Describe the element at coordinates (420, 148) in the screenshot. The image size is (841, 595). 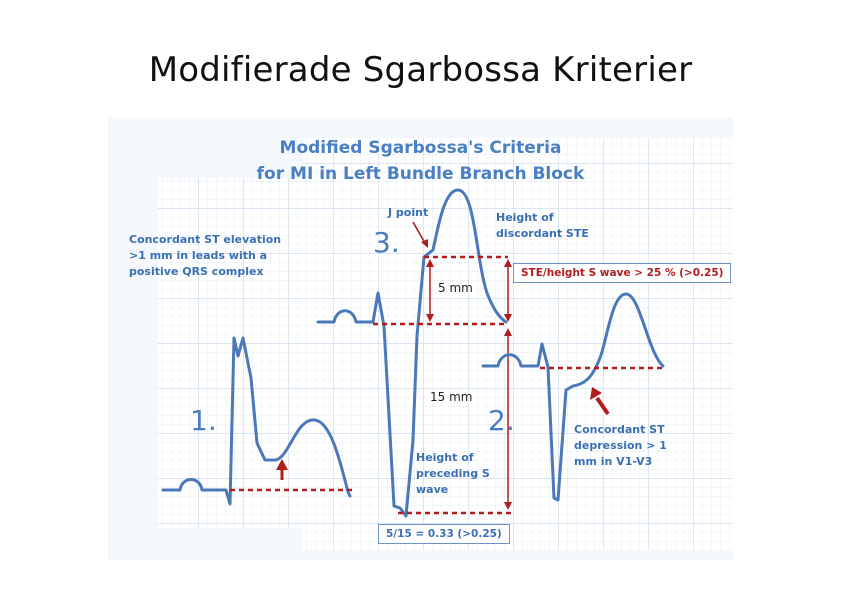
I see `figure-title-line1: Modified Sgarbossa's Criteria` at that location.